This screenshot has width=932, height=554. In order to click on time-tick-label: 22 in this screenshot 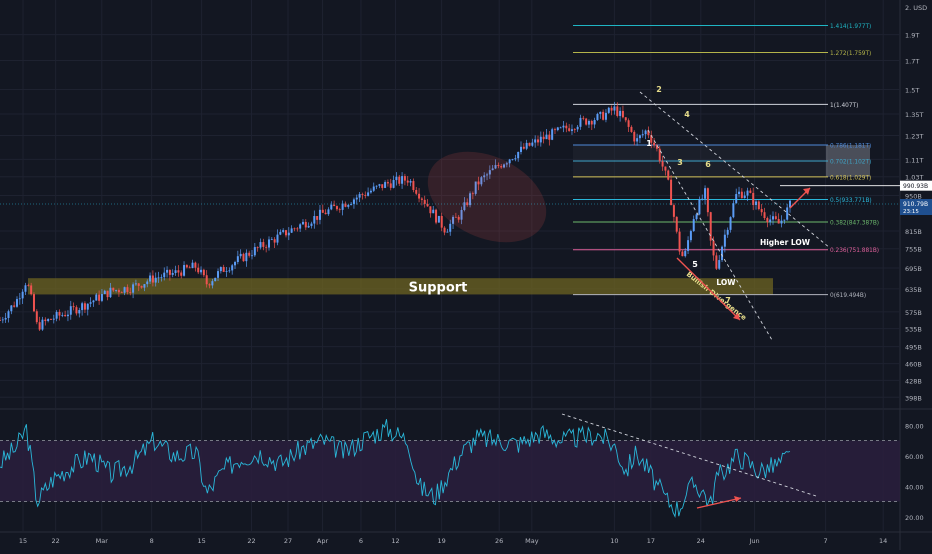, I will do `click(251, 541)`.